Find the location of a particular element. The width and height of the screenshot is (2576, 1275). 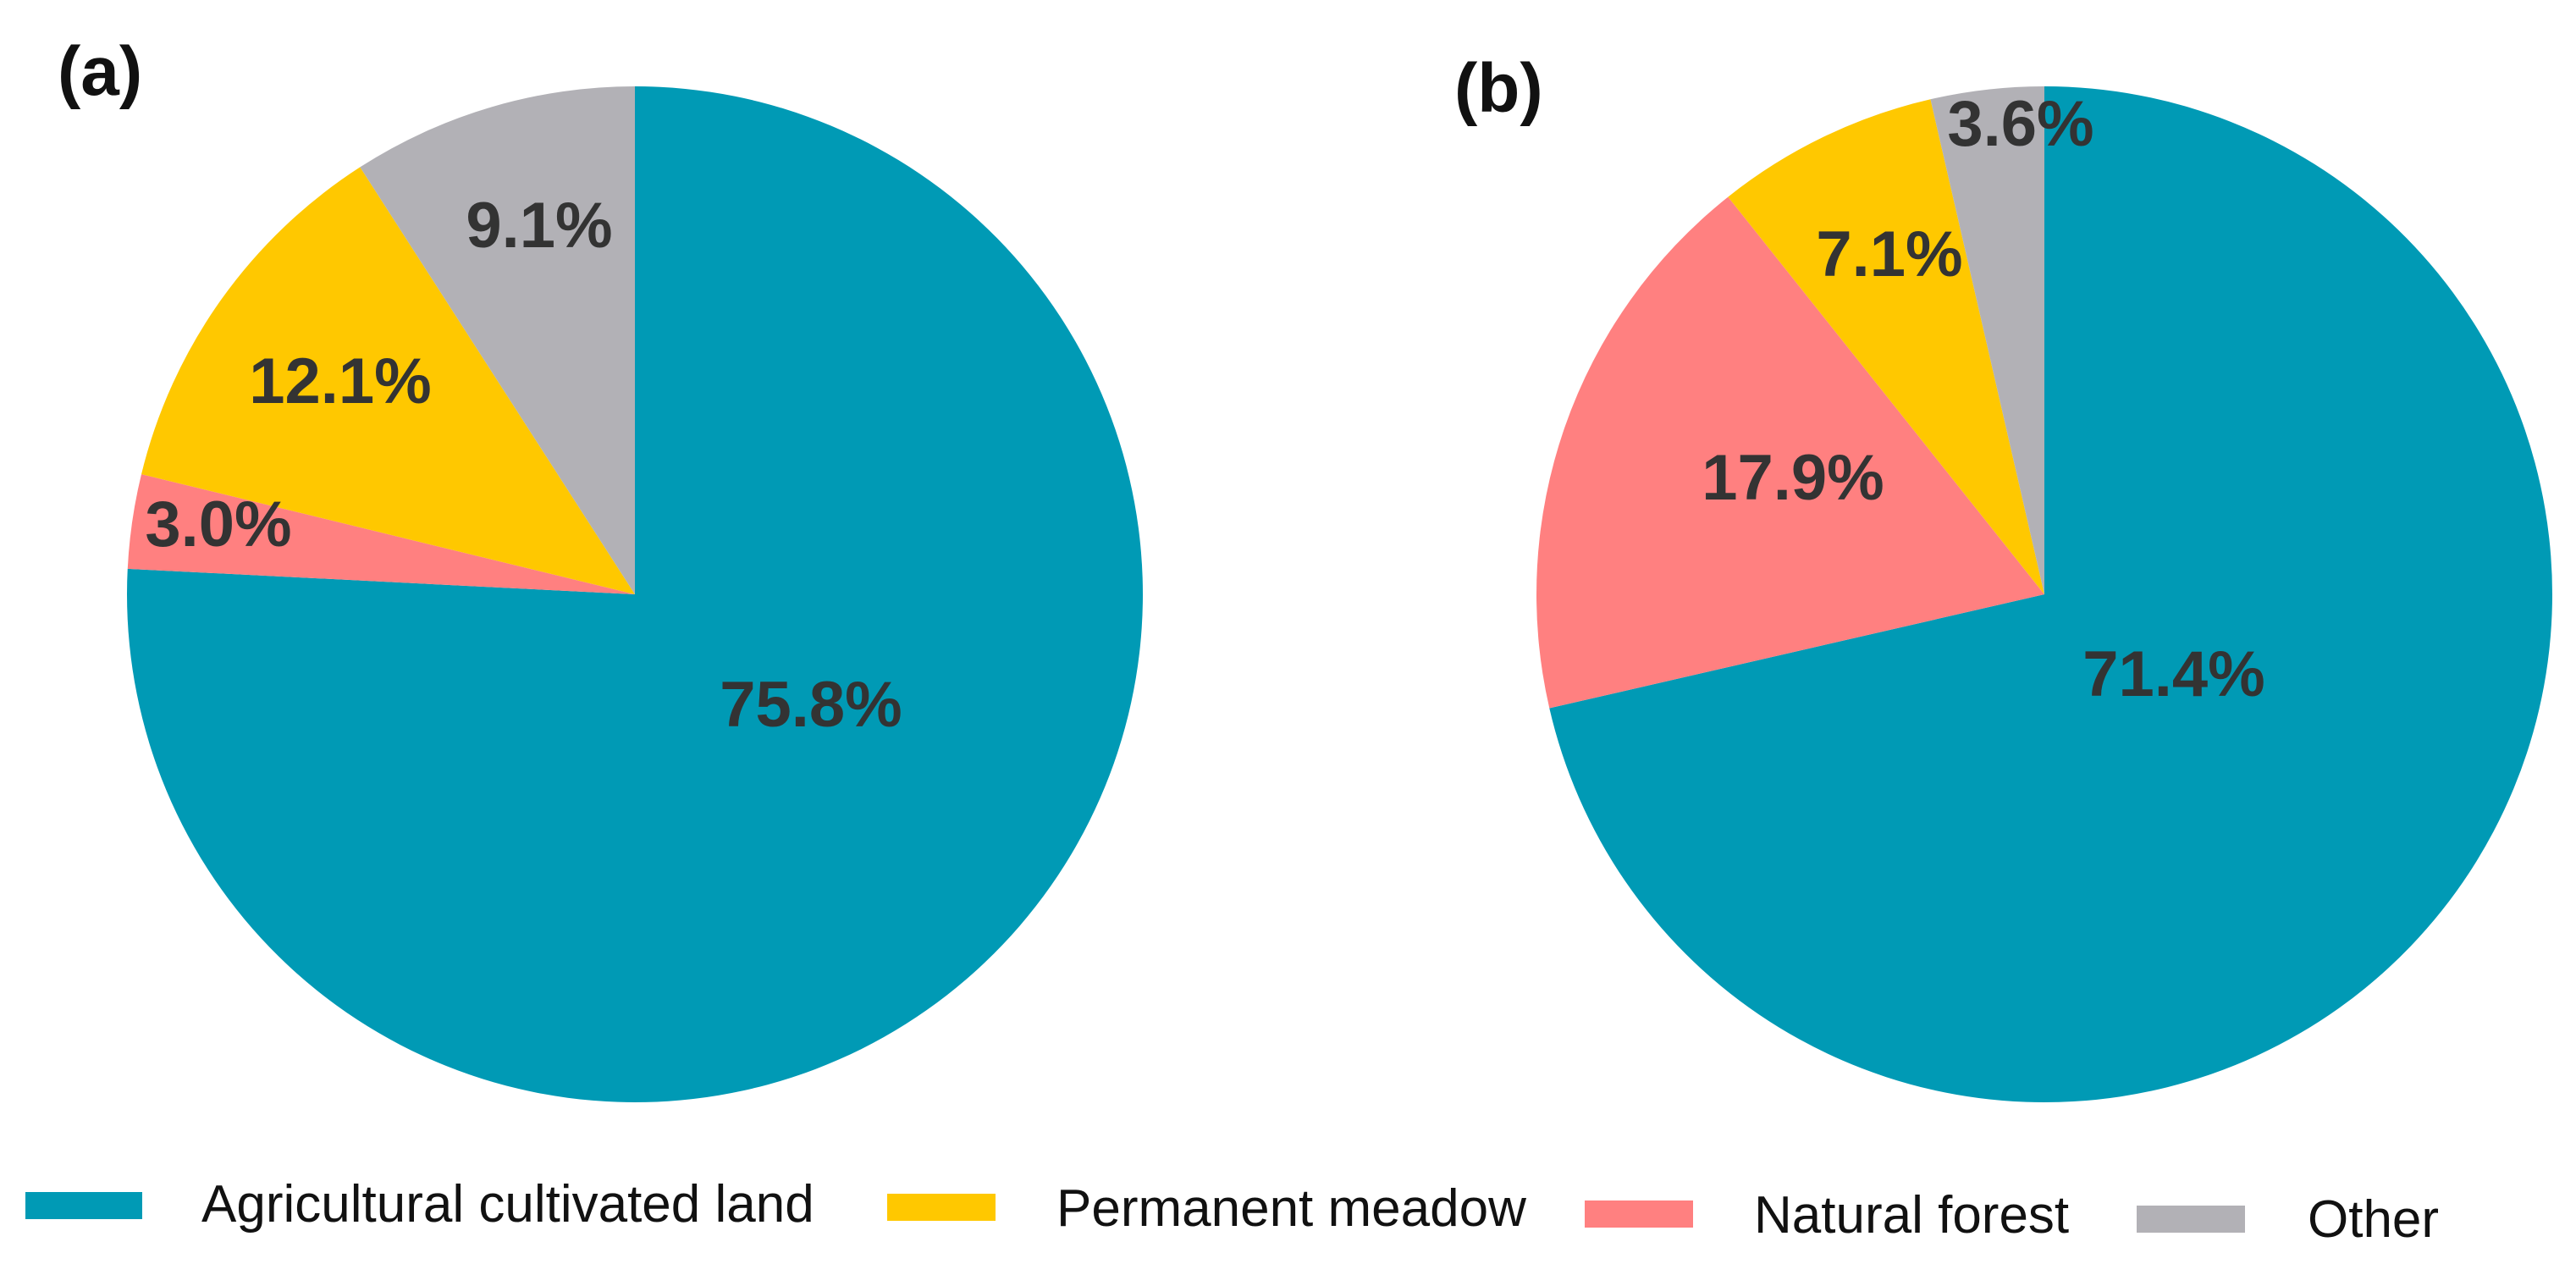

legend-item-forest: Natural forest is located at coordinates (1827, 1215).